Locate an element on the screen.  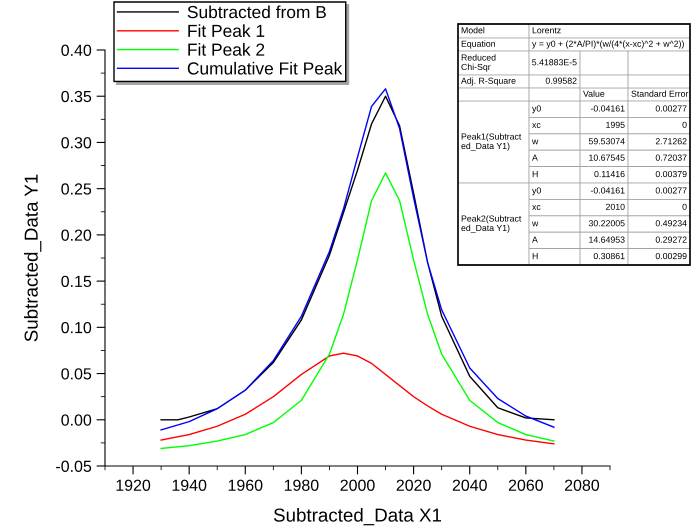
line-series is located at coordinates (357, 398).